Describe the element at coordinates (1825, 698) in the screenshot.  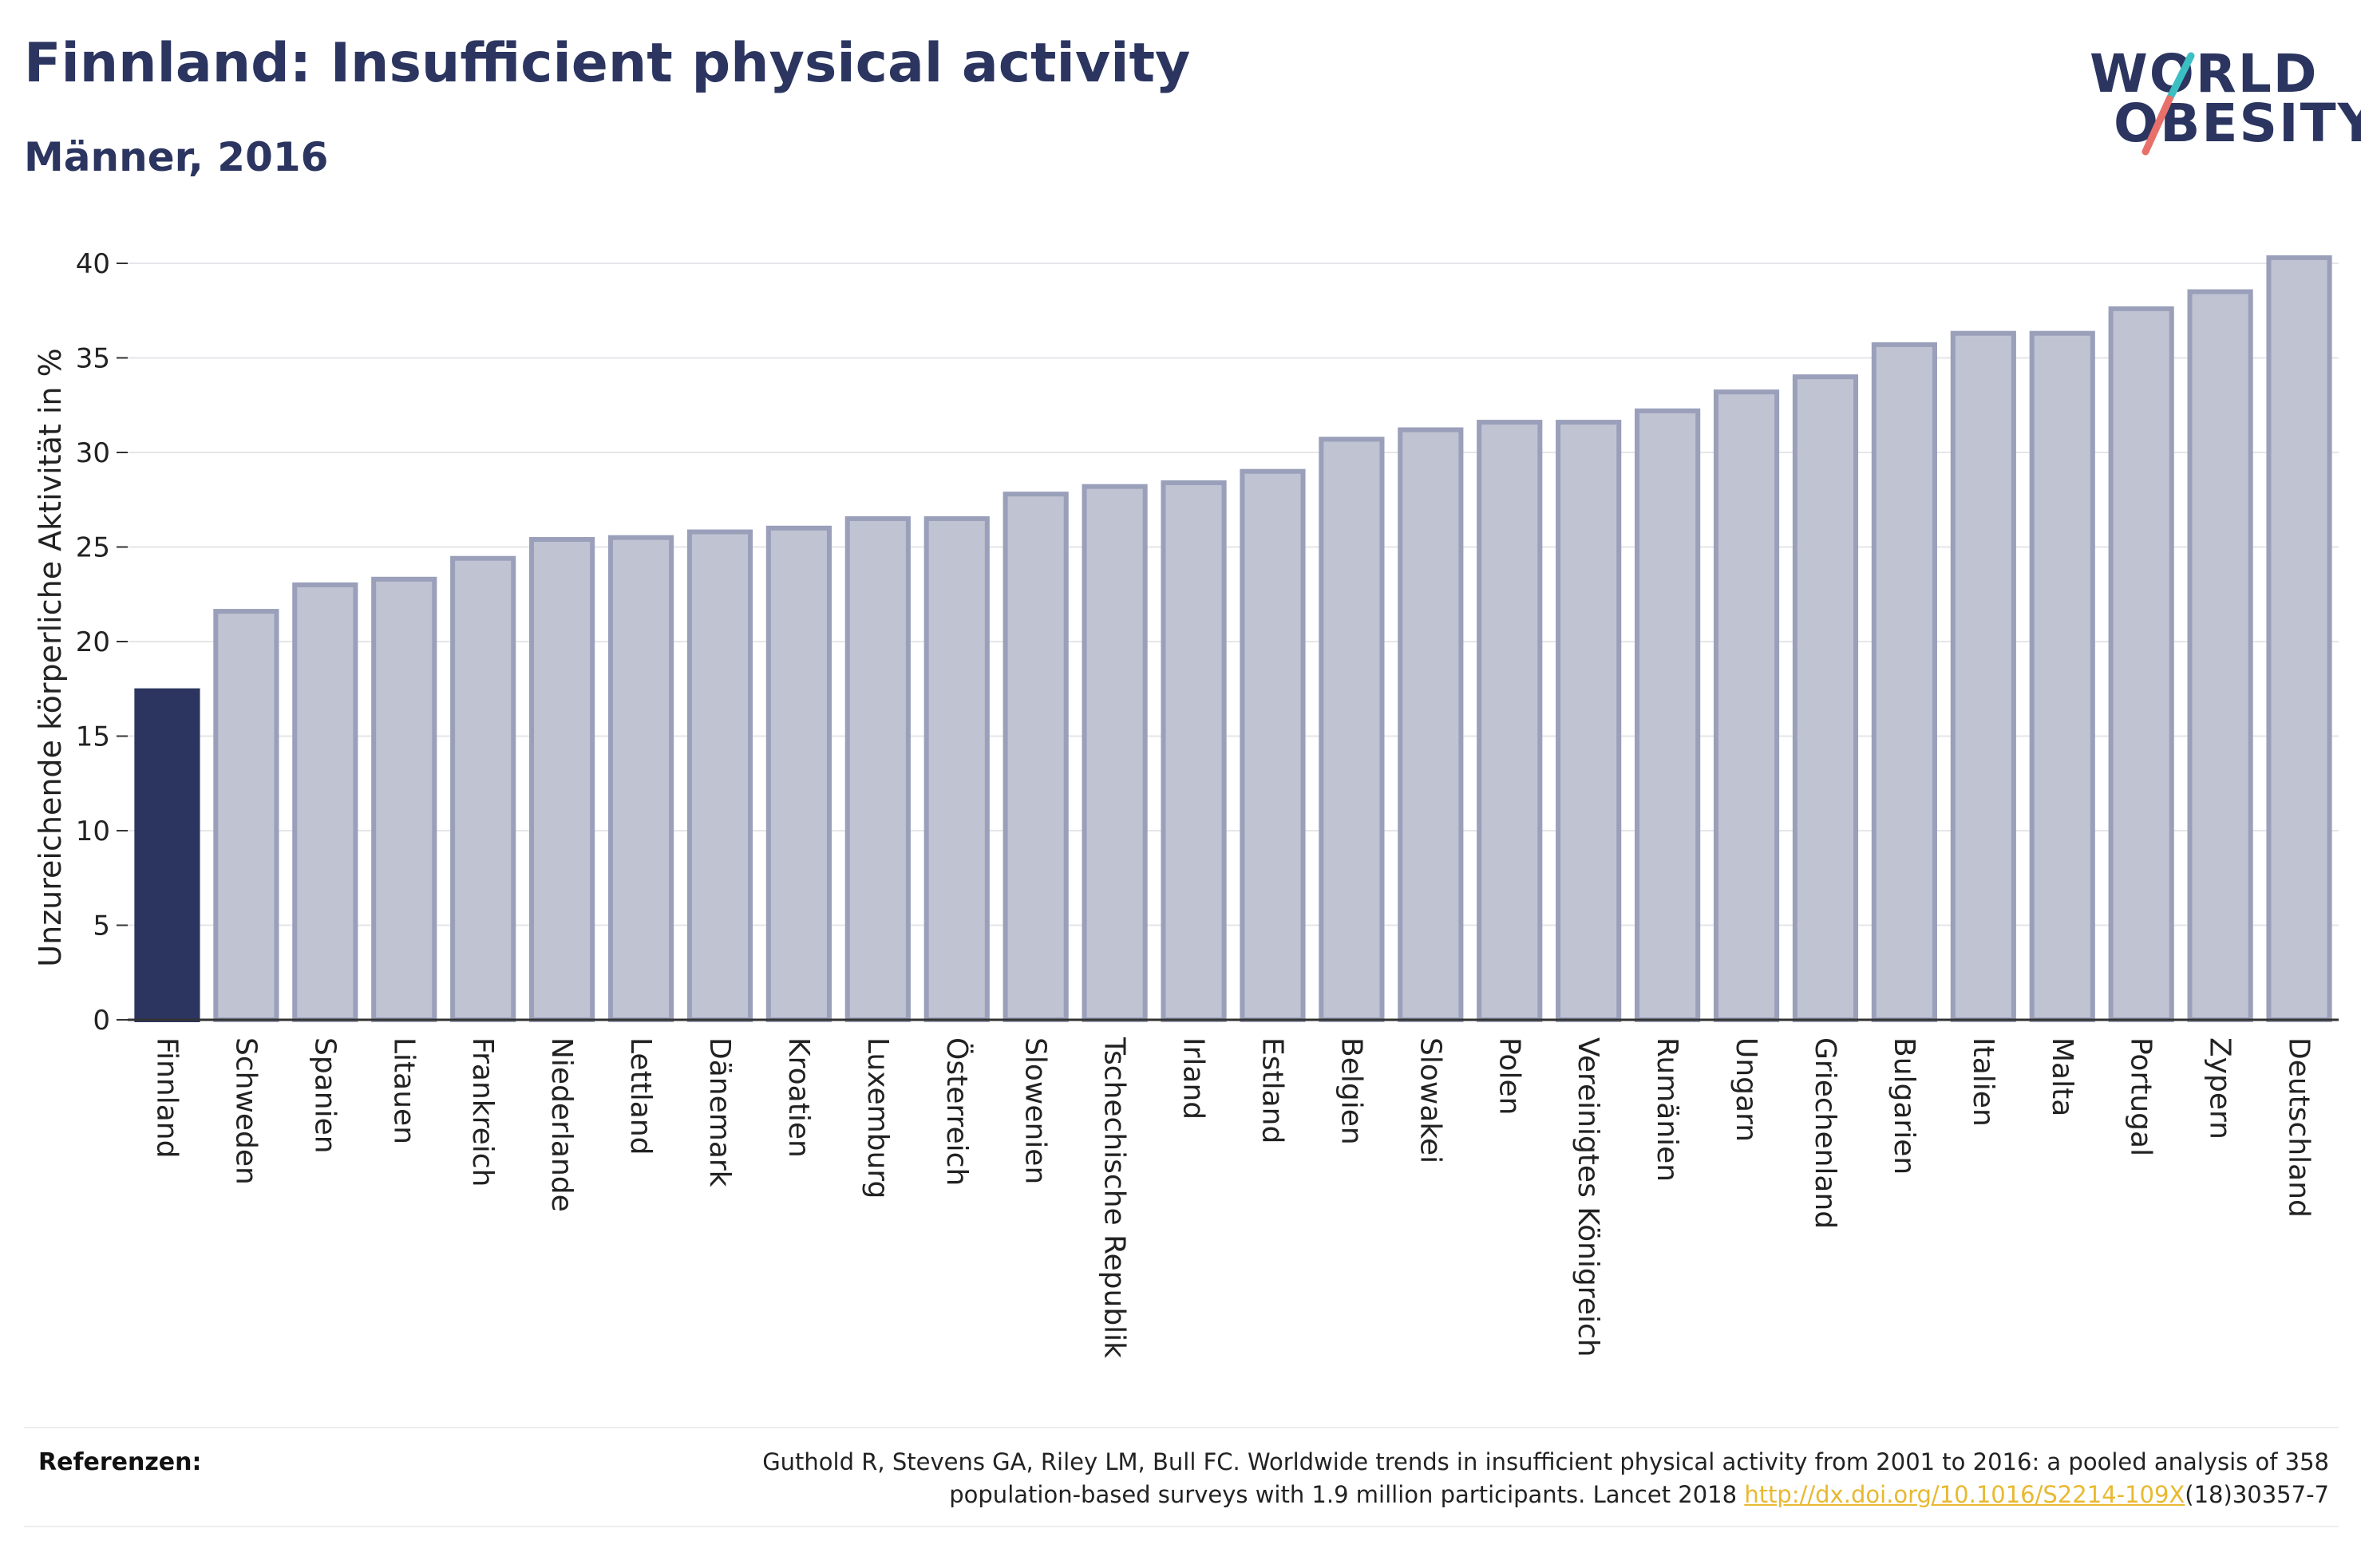
I see `bar-griechenland` at that location.